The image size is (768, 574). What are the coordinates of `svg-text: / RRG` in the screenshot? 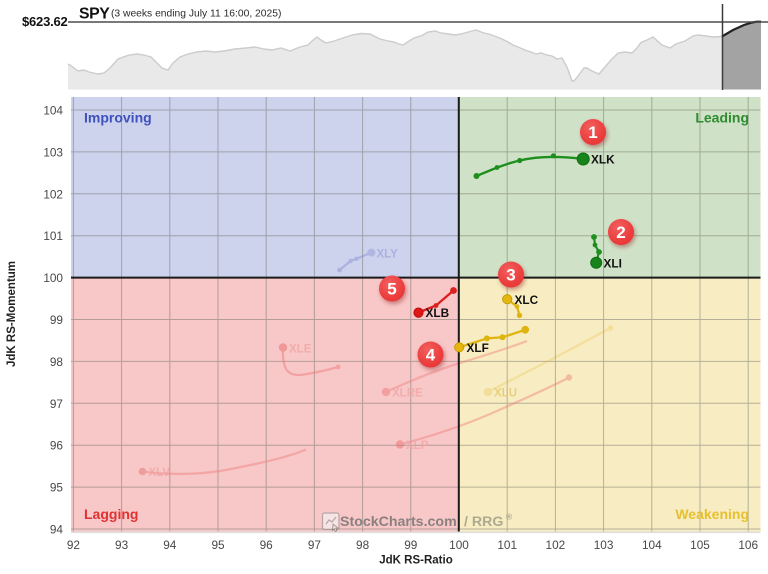 It's located at (483, 522).